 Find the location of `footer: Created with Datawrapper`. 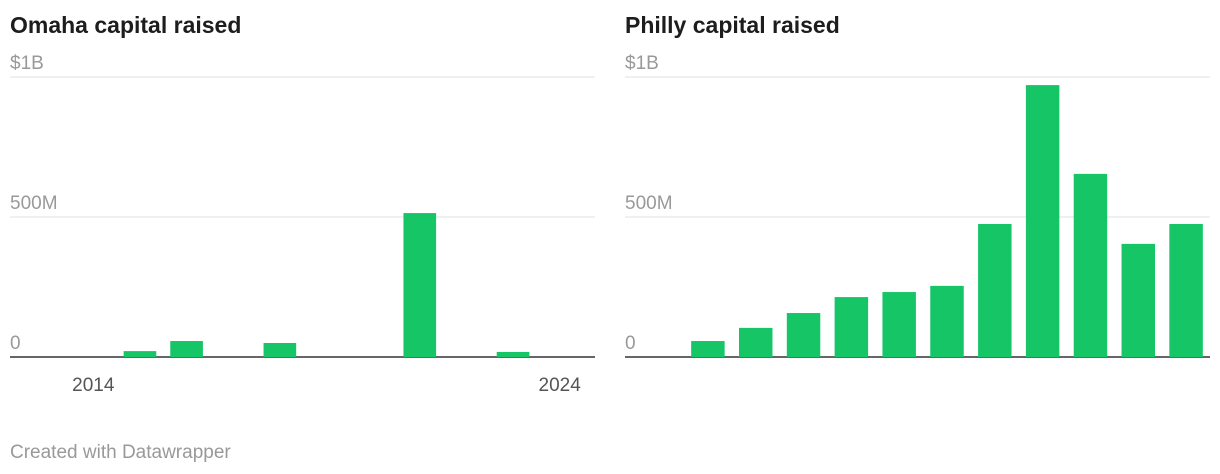

footer: Created with Datawrapper is located at coordinates (120, 452).